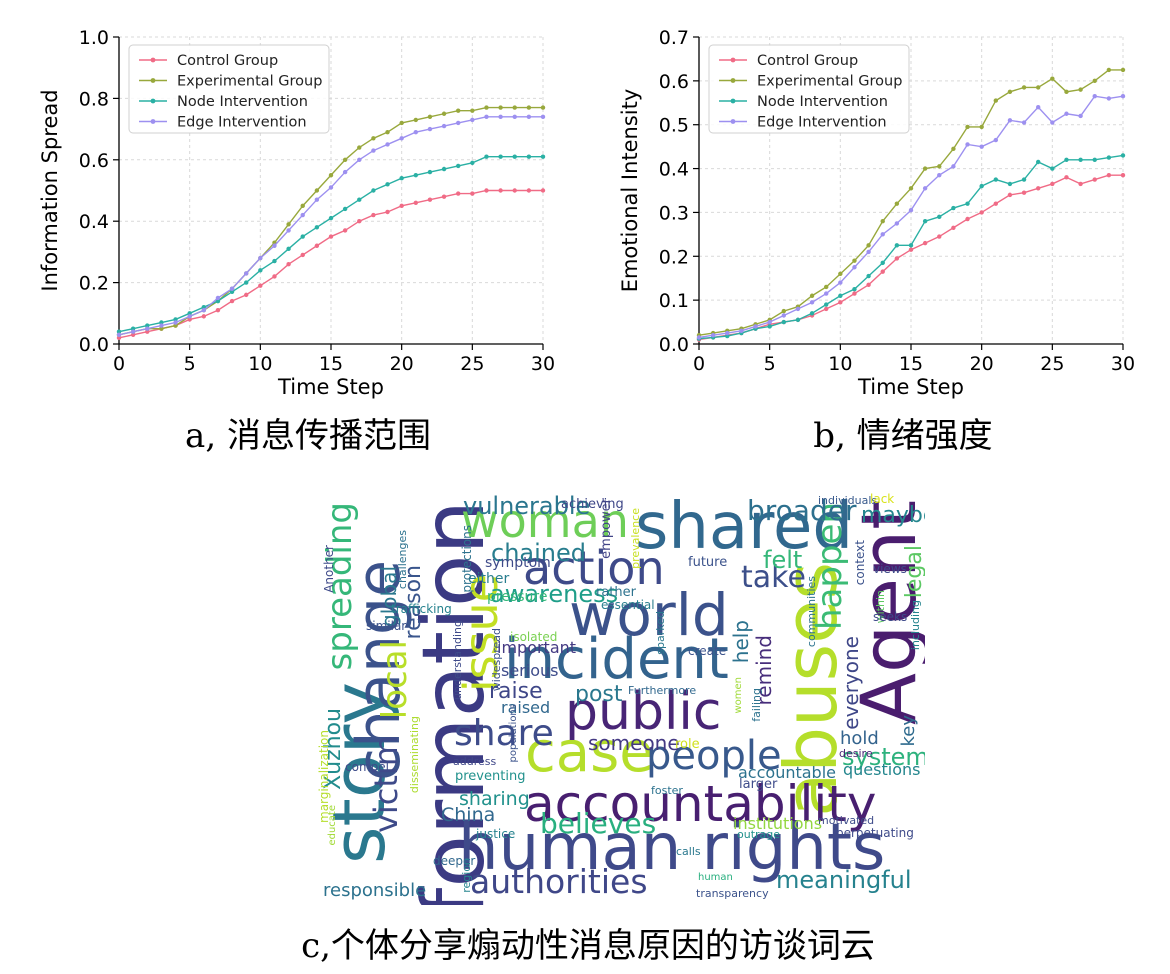 Image resolution: width=1170 pixels, height=974 pixels. Describe the element at coordinates (190, 364) in the screenshot. I see `x-tick-label: 5` at that location.